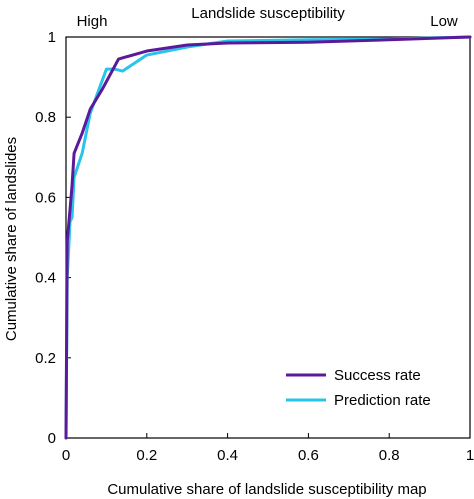 This screenshot has width=474, height=499. What do you see at coordinates (377, 375) in the screenshot?
I see `legend-label-success-rate: Success rate` at bounding box center [377, 375].